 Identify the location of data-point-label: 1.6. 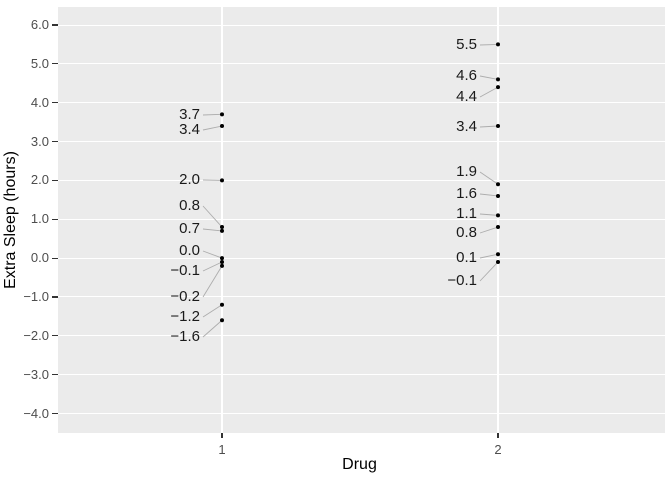
(466, 193).